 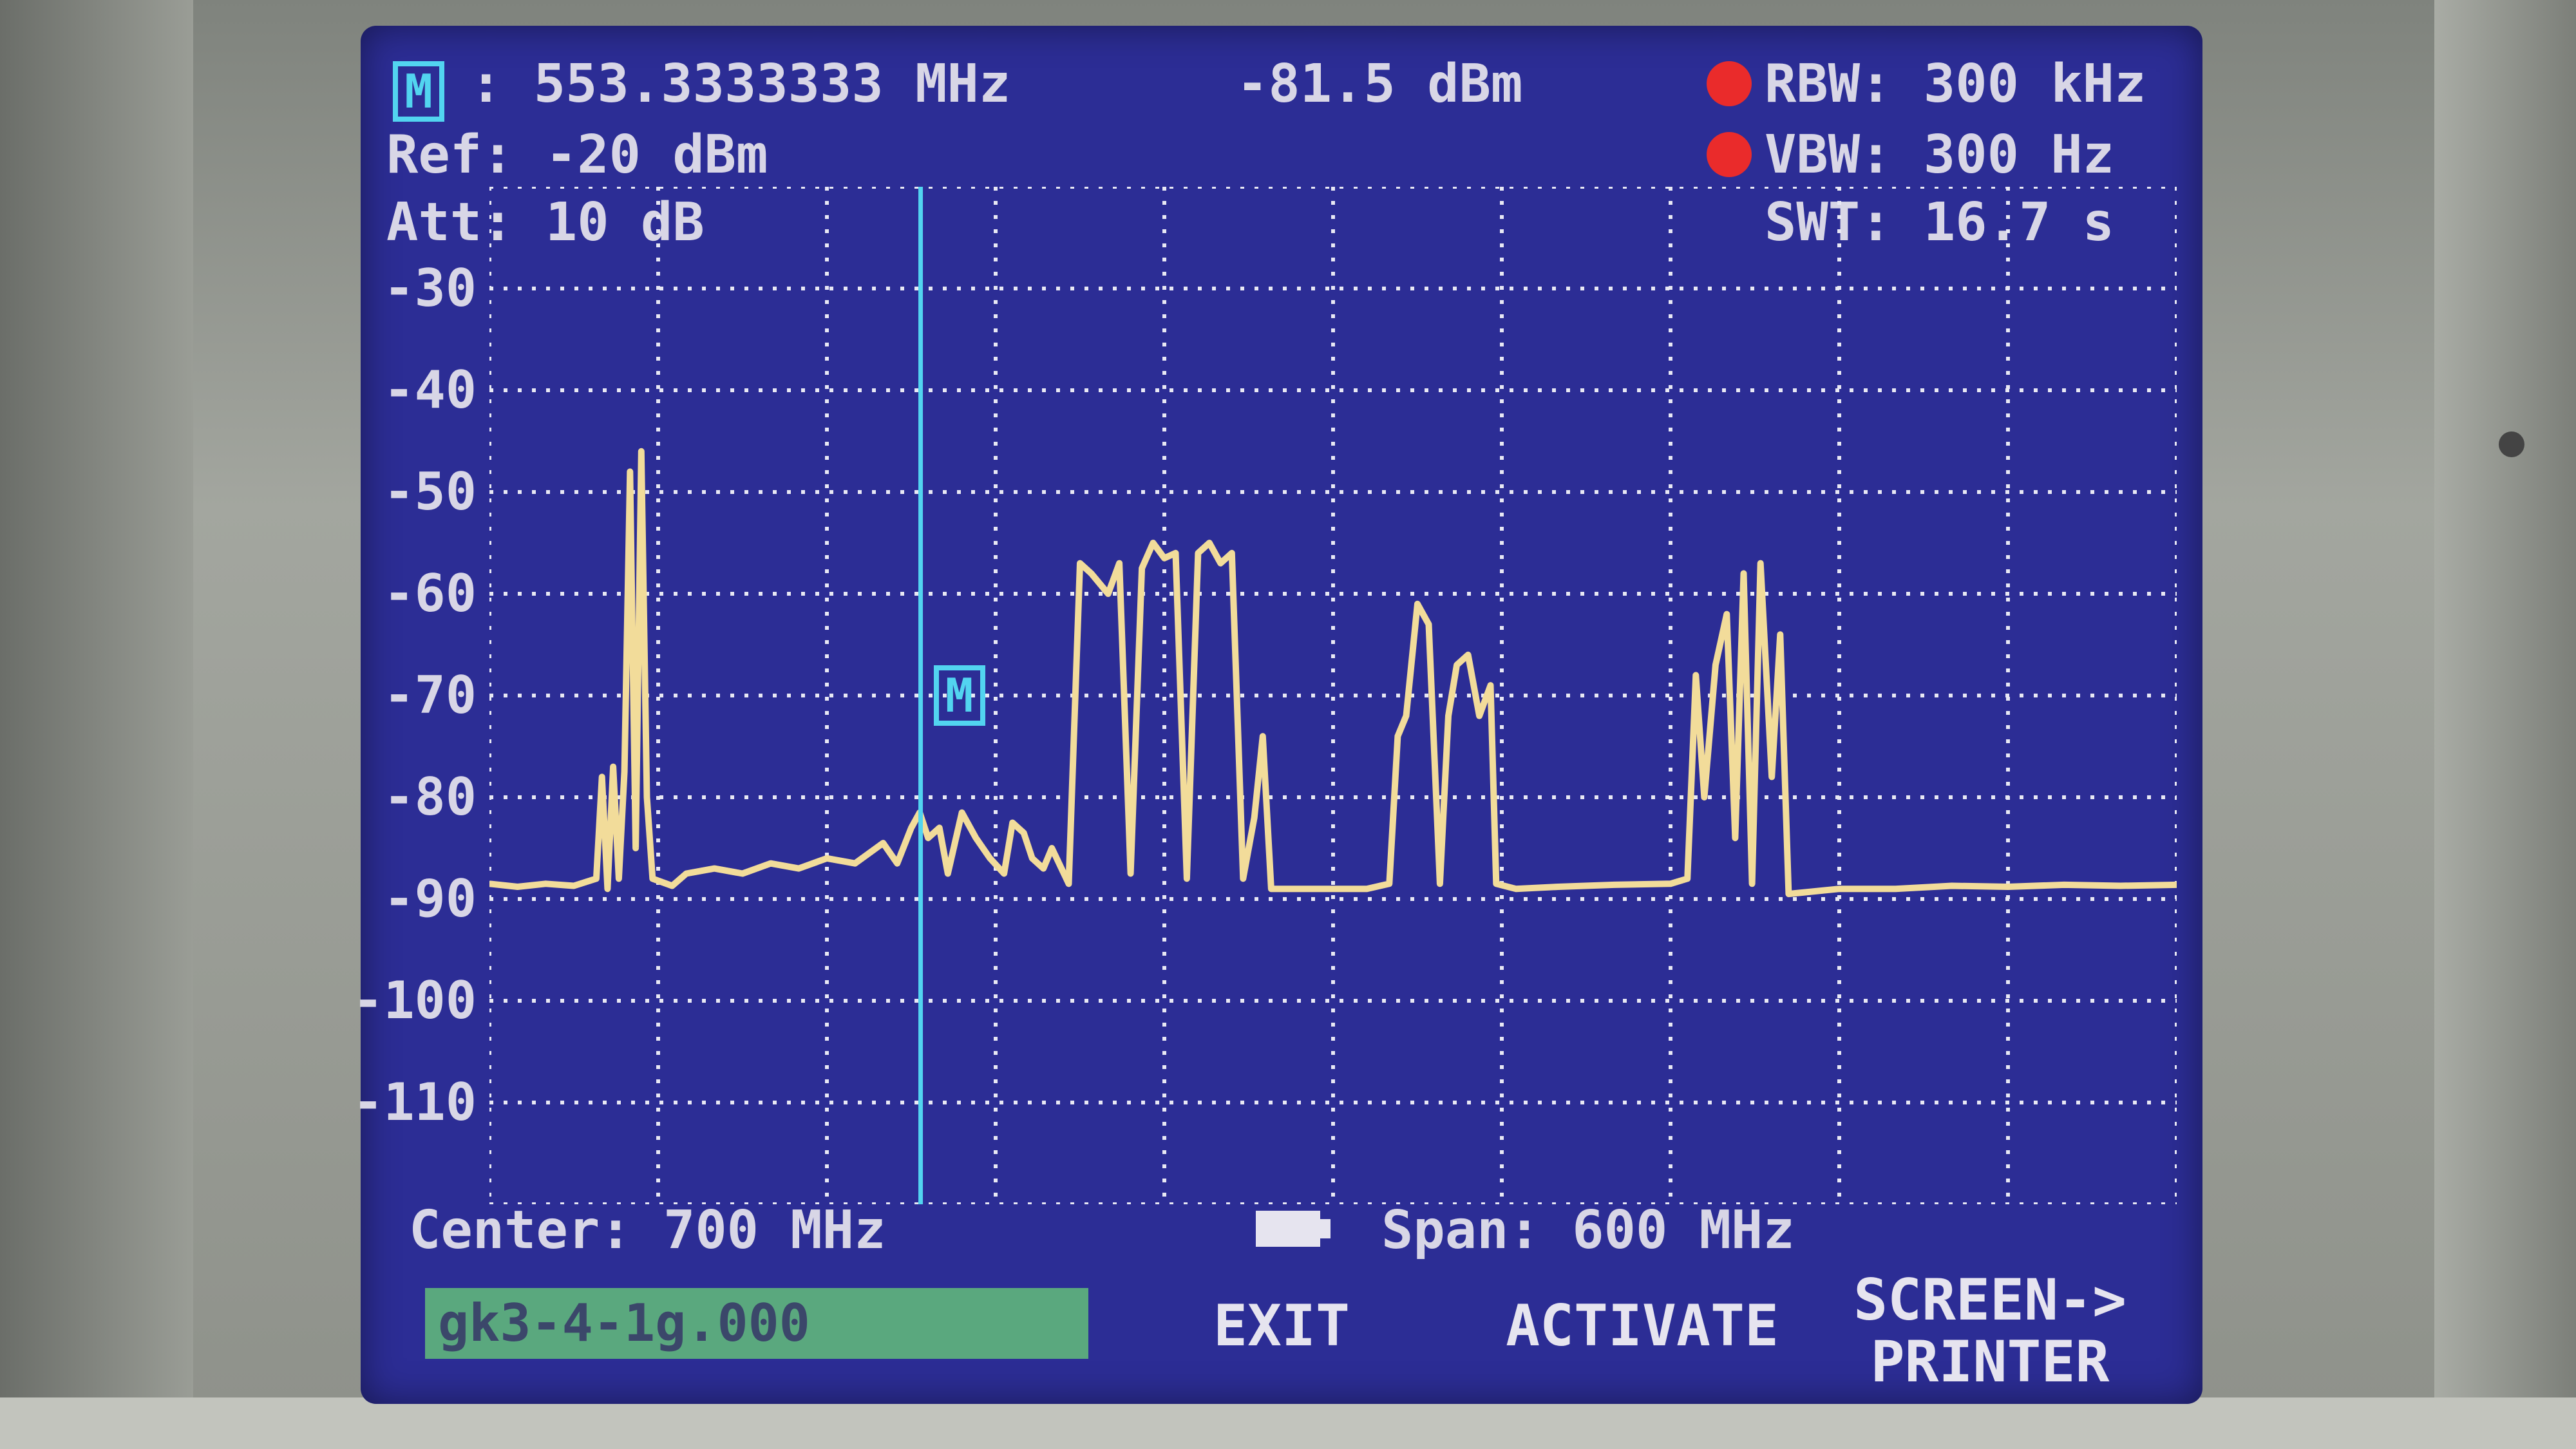 I want to click on y-tick-label: -80, so click(x=430, y=797).